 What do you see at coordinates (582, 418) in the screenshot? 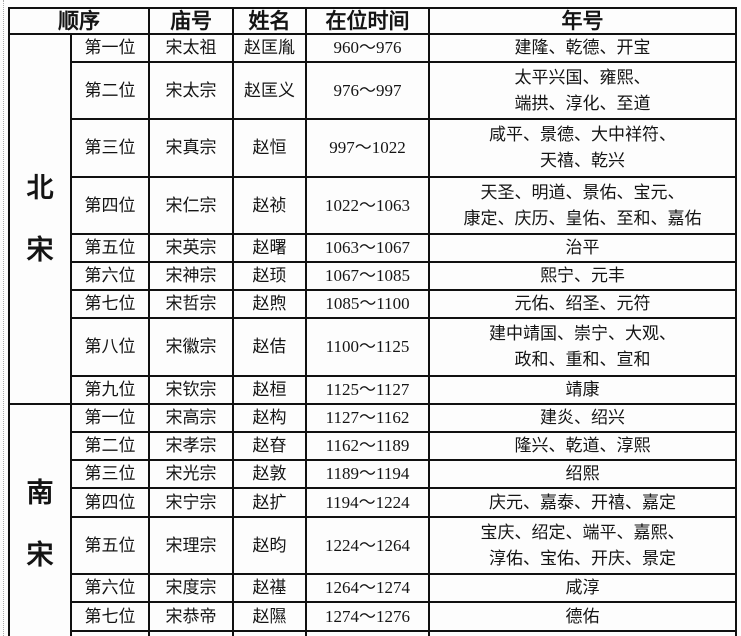
I see `era-cell: 建炎、绍兴` at bounding box center [582, 418].